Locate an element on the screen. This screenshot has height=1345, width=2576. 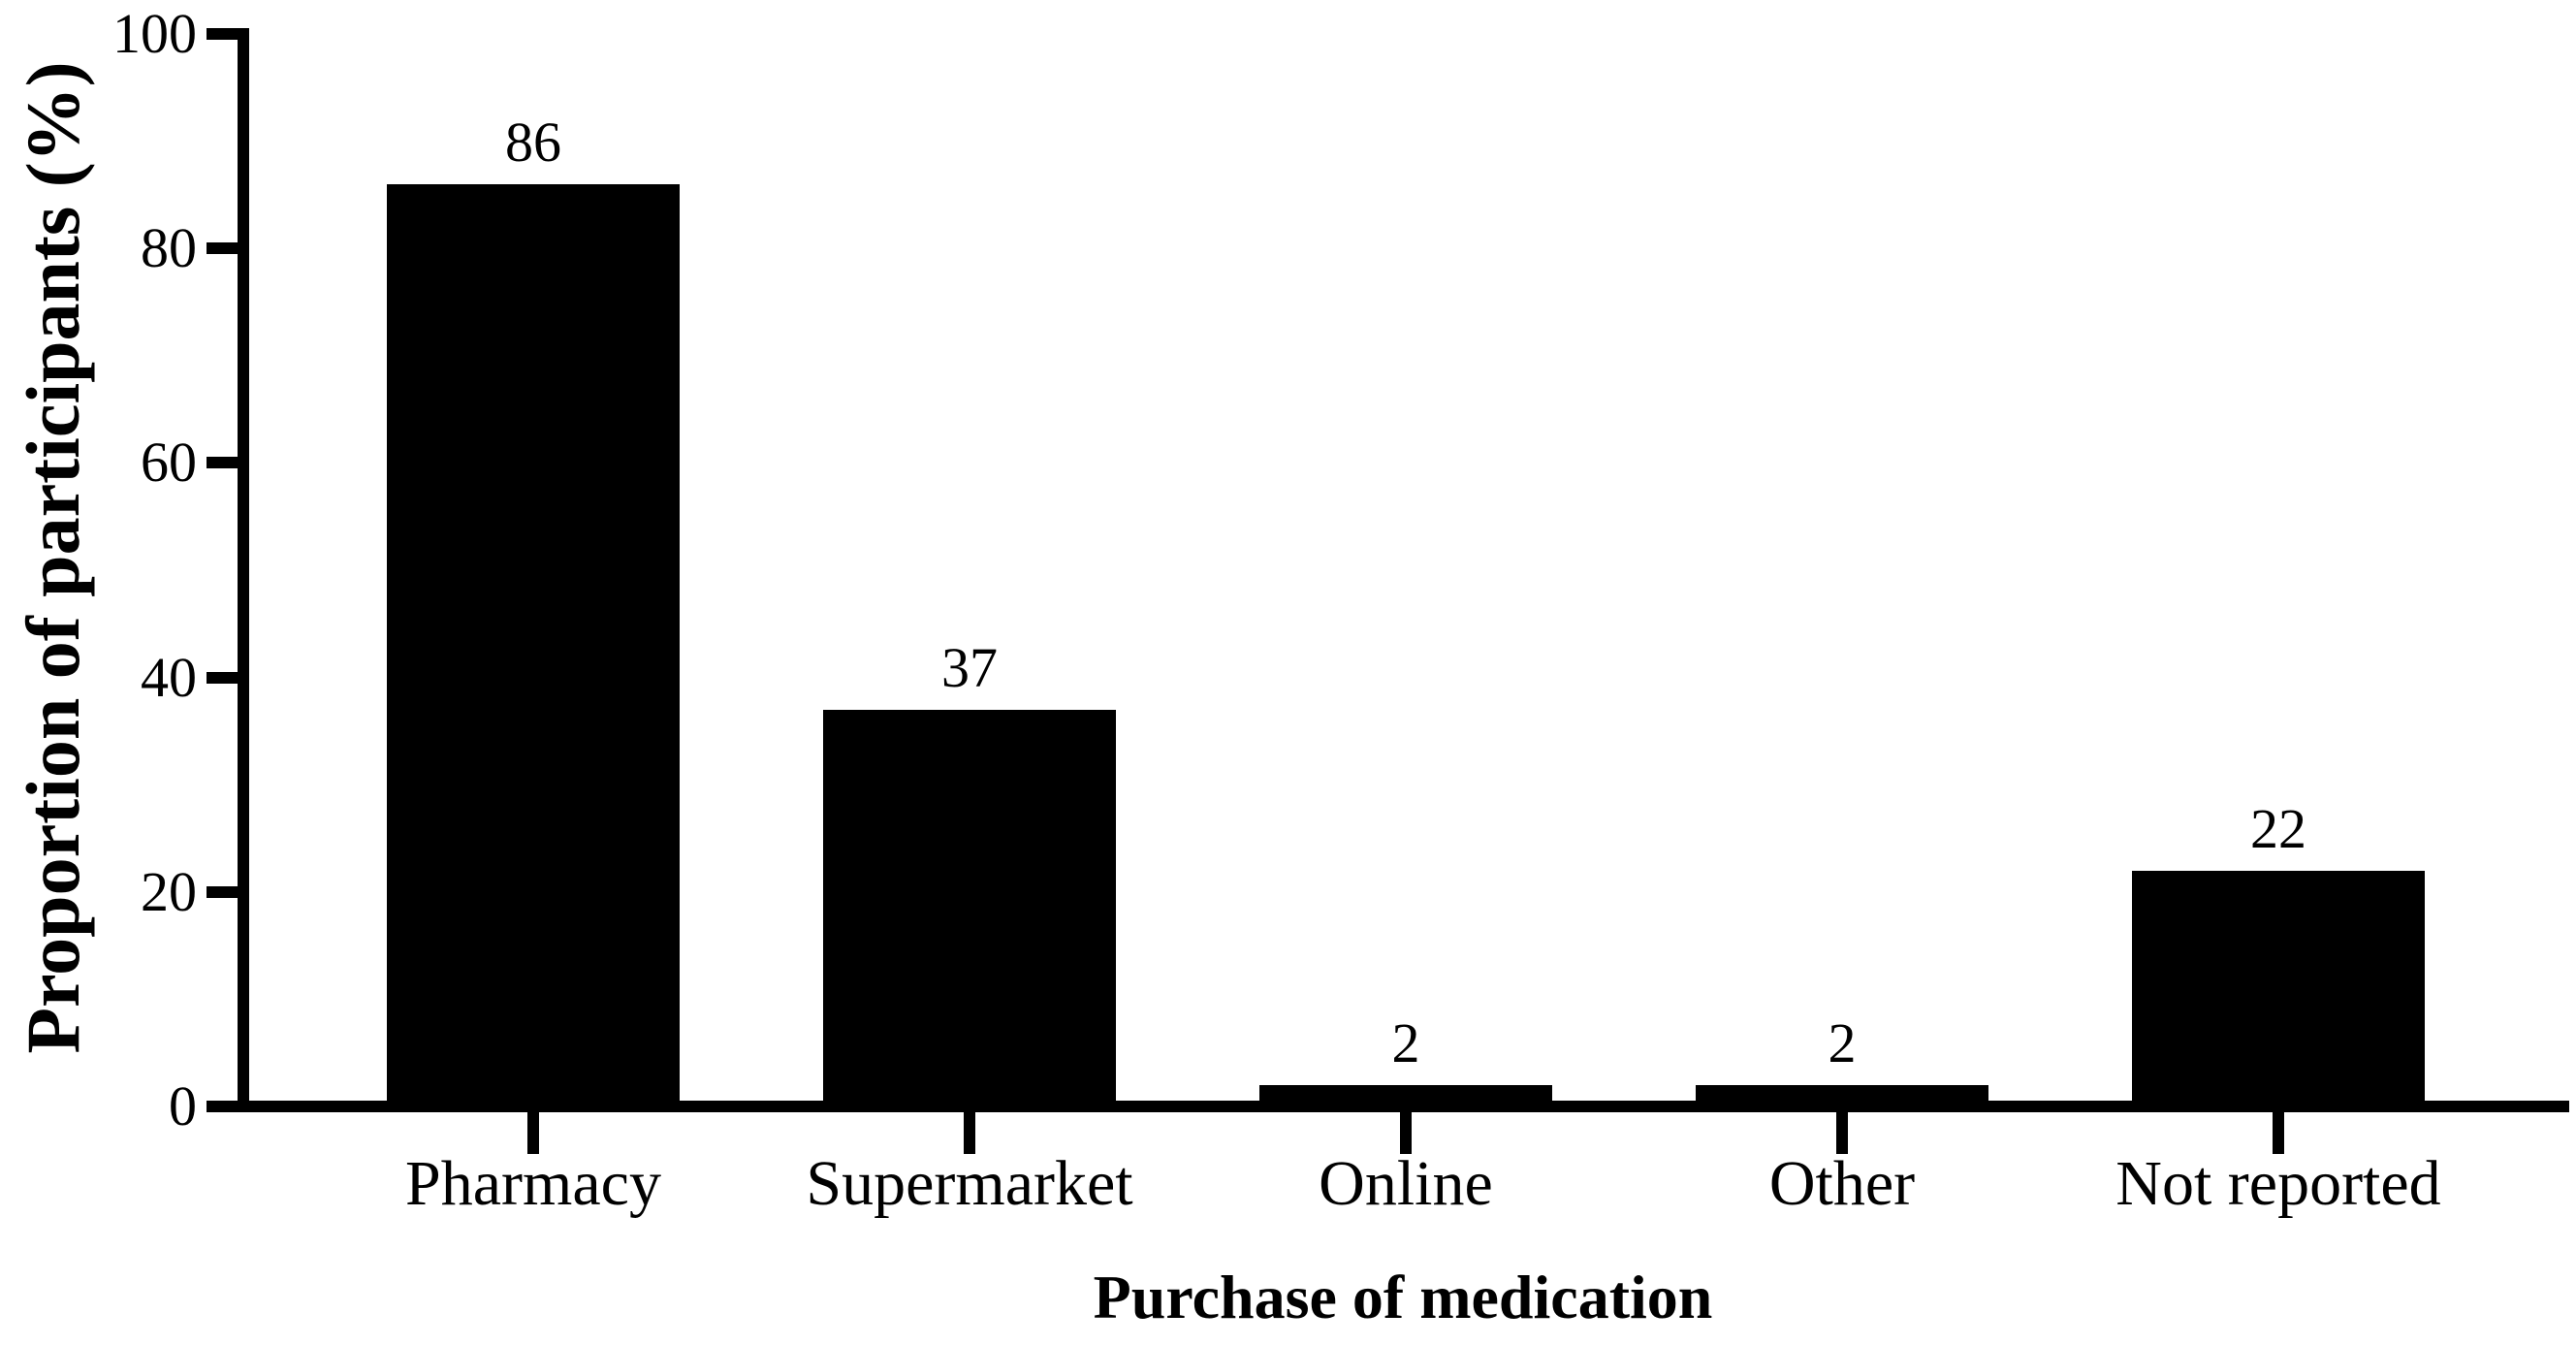
y-tick-label-20: 20 is located at coordinates (169, 891).